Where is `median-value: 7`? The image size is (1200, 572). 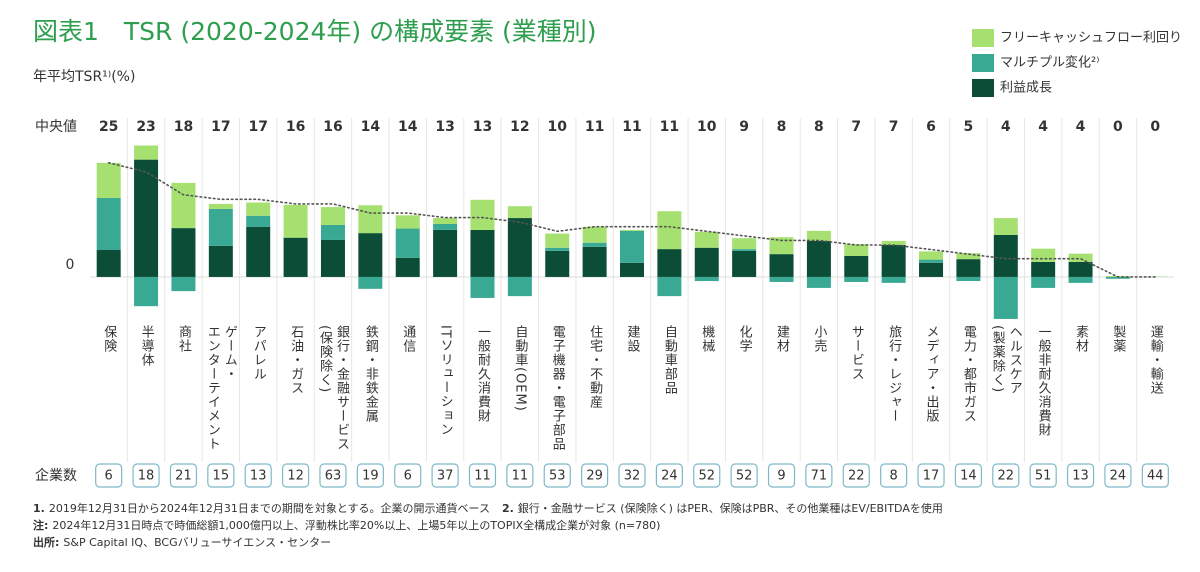
median-value: 7 is located at coordinates (856, 127).